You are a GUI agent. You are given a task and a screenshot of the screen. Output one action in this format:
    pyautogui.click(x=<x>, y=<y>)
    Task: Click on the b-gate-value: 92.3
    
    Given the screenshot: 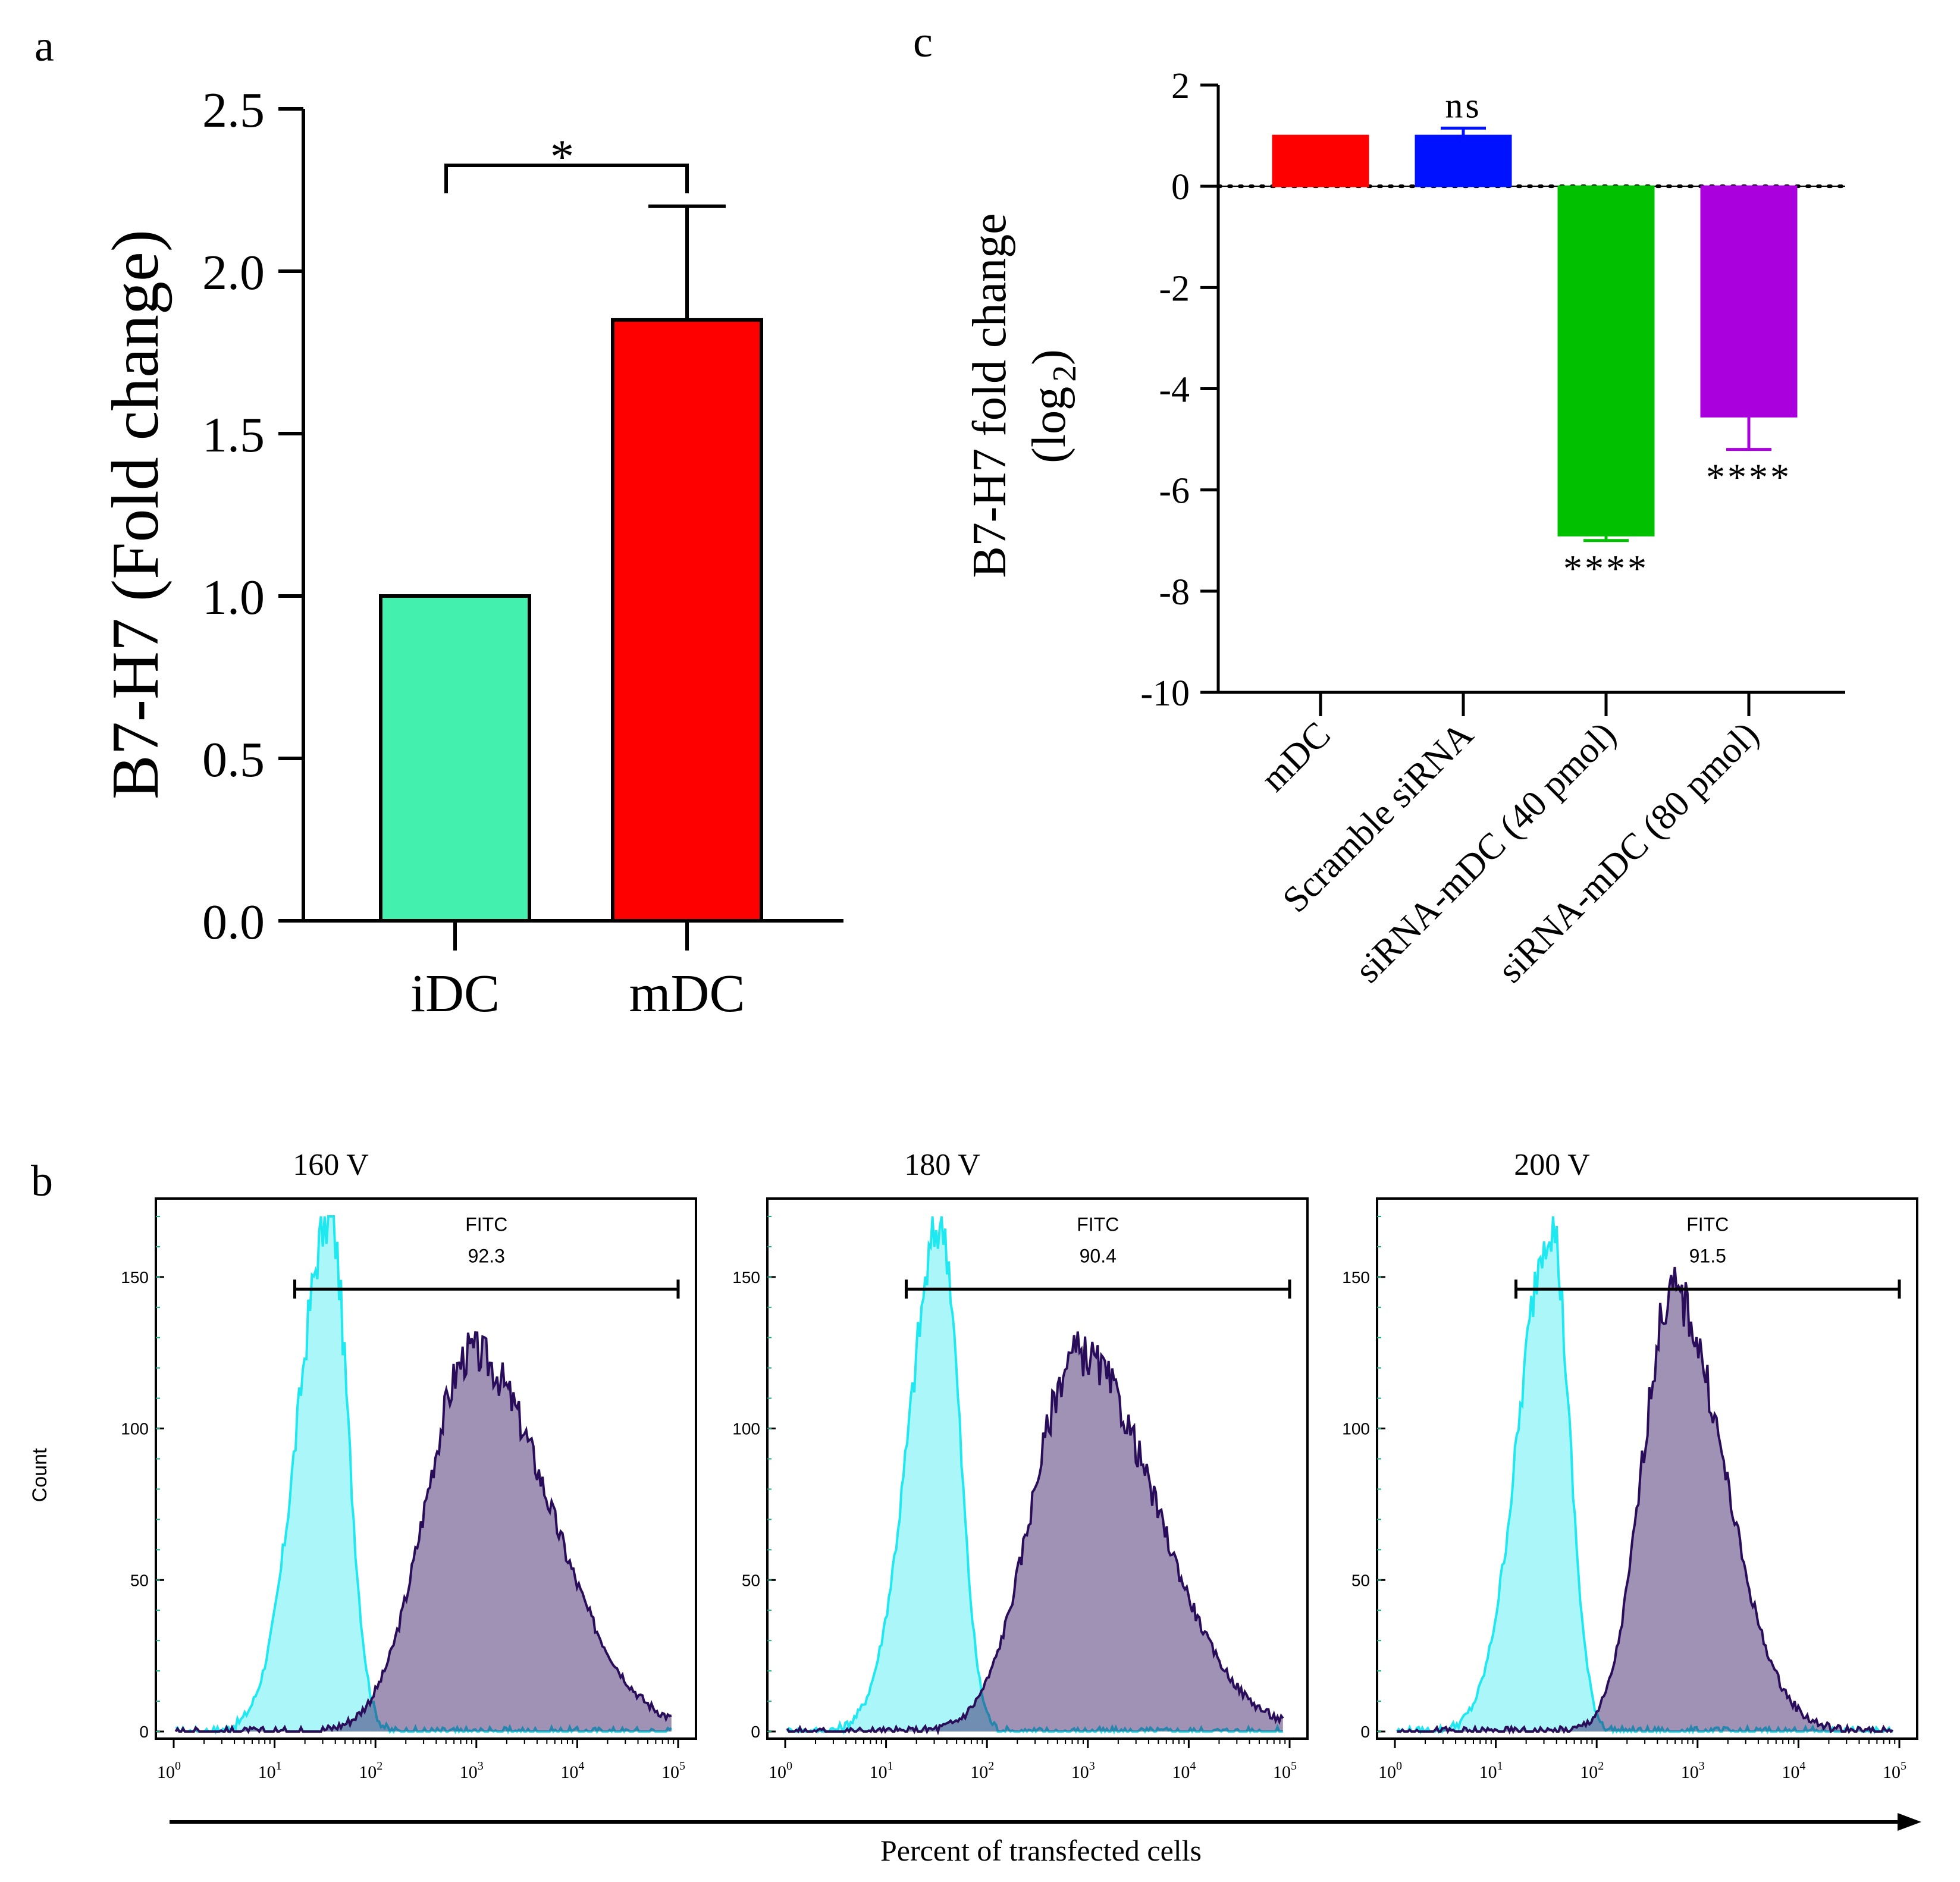 What is the action you would take?
    pyautogui.click(x=486, y=1256)
    